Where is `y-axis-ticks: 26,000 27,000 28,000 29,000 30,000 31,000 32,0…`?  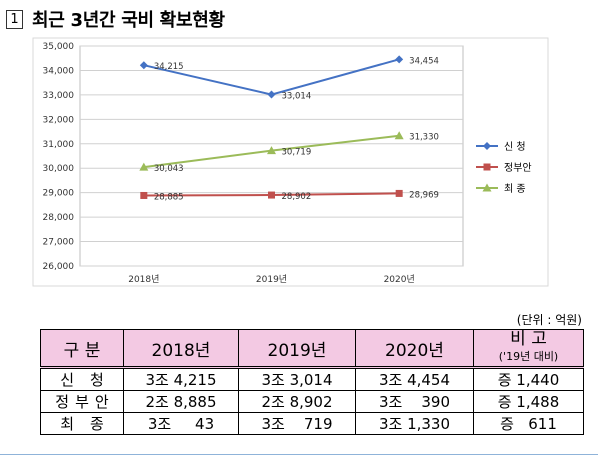 y-axis-ticks: 26,000 27,000 28,000 29,000 30,000 31,000 32,0… is located at coordinates (59, 157).